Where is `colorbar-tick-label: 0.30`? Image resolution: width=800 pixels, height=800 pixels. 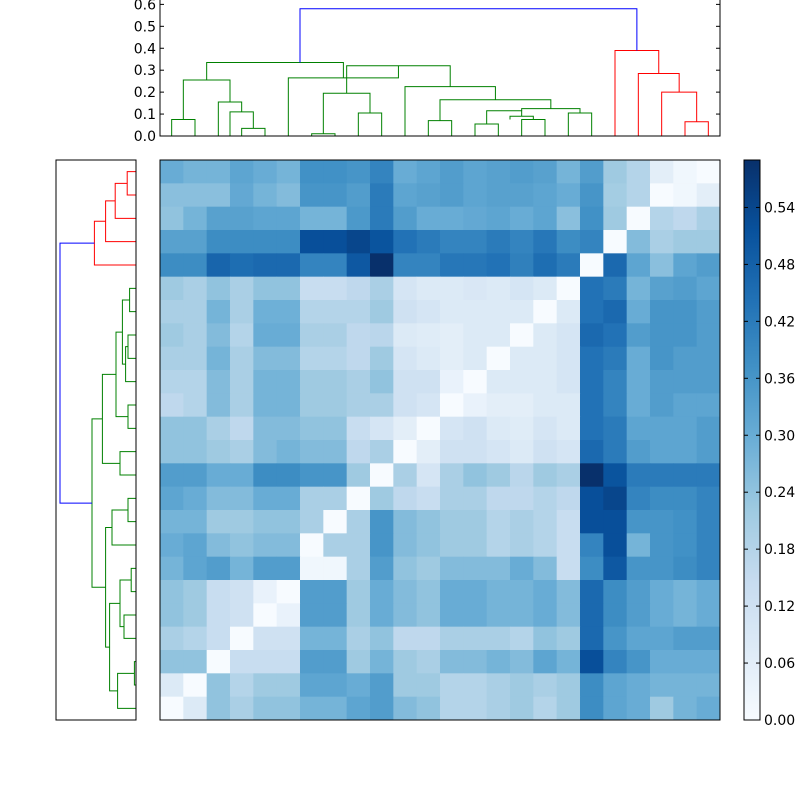 colorbar-tick-label: 0.30 is located at coordinates (779, 436).